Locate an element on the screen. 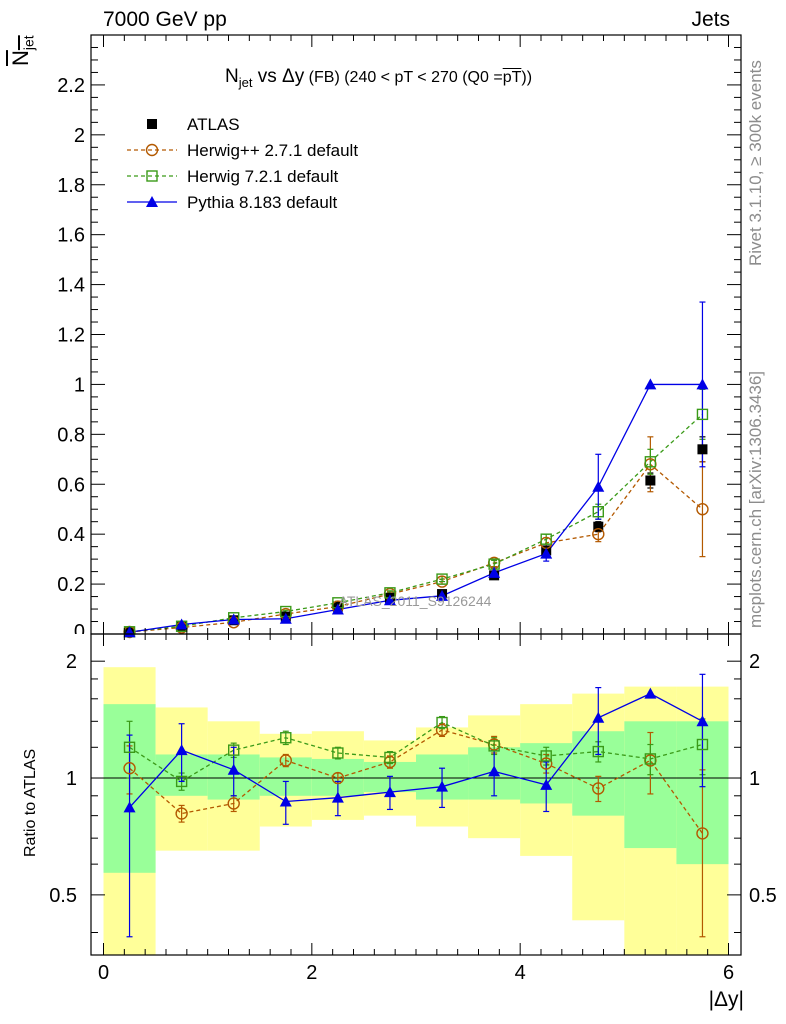 The image size is (786, 1024). analysis-watermark: ATLAS_2011_S9126244 is located at coordinates (415, 601).